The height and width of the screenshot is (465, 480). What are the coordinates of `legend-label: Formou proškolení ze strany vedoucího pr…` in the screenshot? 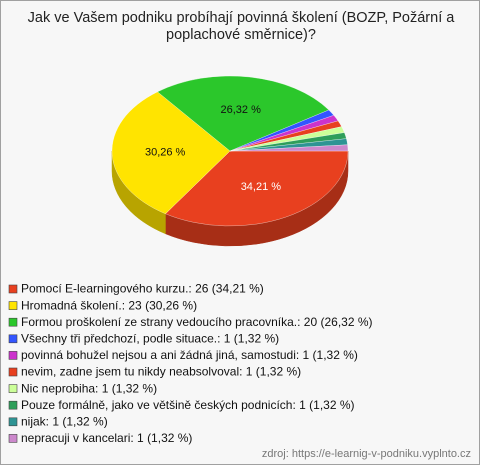 It's located at (197, 322).